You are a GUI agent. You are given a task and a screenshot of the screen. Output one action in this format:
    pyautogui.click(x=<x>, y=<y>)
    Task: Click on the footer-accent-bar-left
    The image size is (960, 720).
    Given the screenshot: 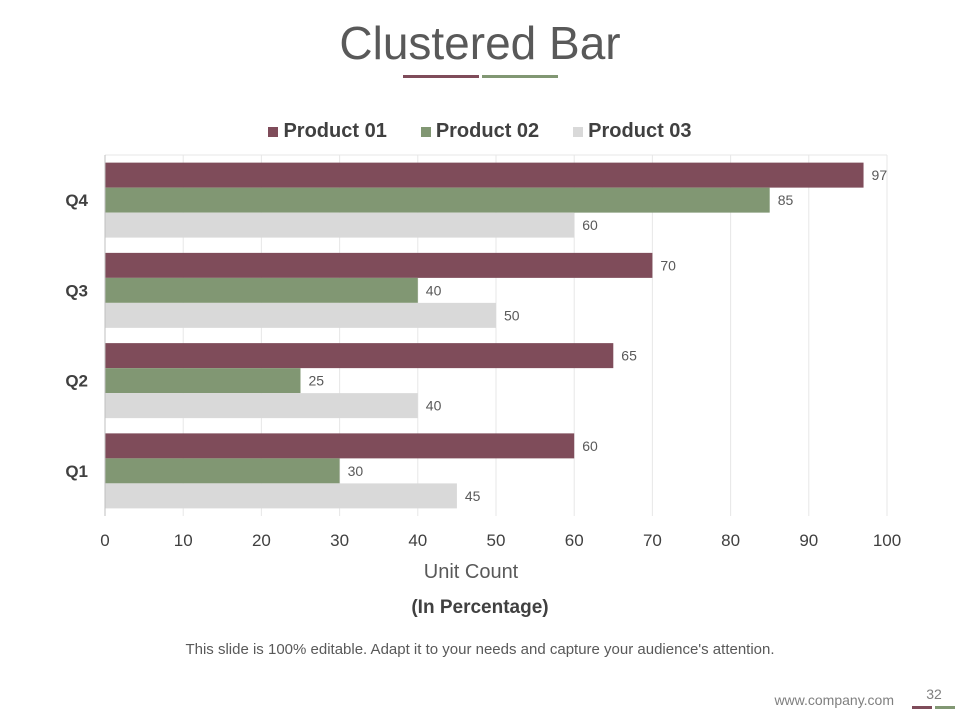 What is the action you would take?
    pyautogui.click(x=922, y=707)
    